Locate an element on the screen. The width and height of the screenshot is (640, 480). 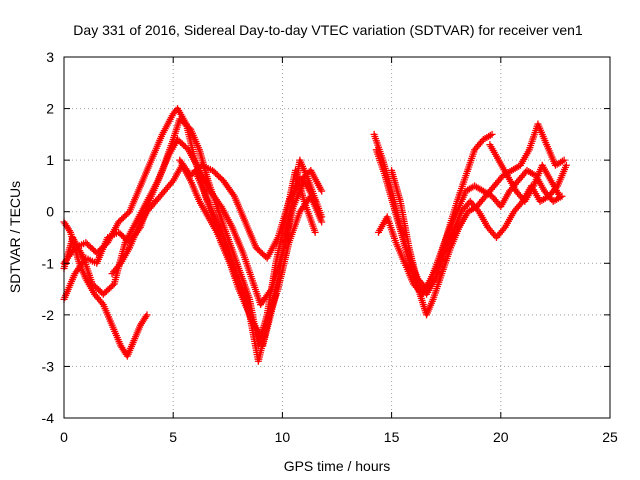
x-tick-label: 0 is located at coordinates (64, 437).